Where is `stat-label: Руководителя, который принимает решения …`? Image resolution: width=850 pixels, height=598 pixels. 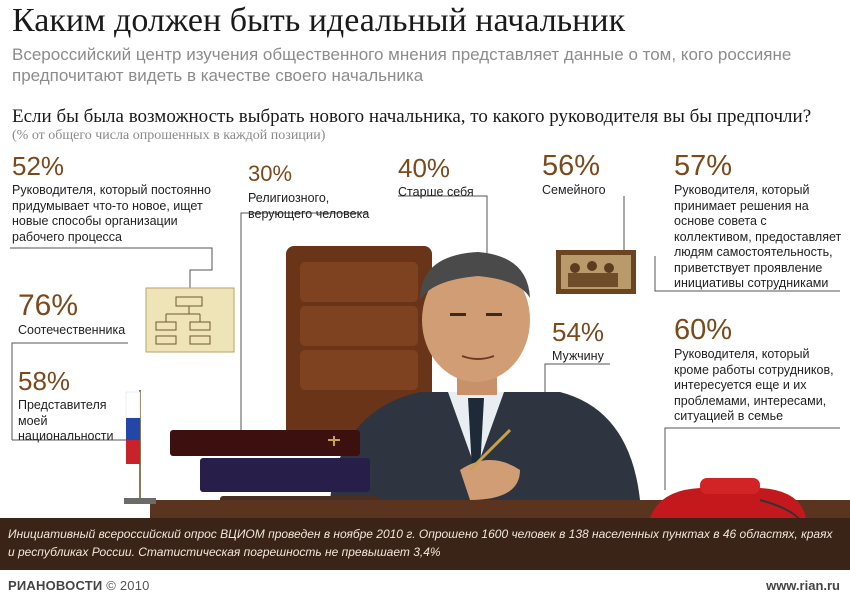
stat-label: Руководителя, который принимает решения … is located at coordinates (758, 236).